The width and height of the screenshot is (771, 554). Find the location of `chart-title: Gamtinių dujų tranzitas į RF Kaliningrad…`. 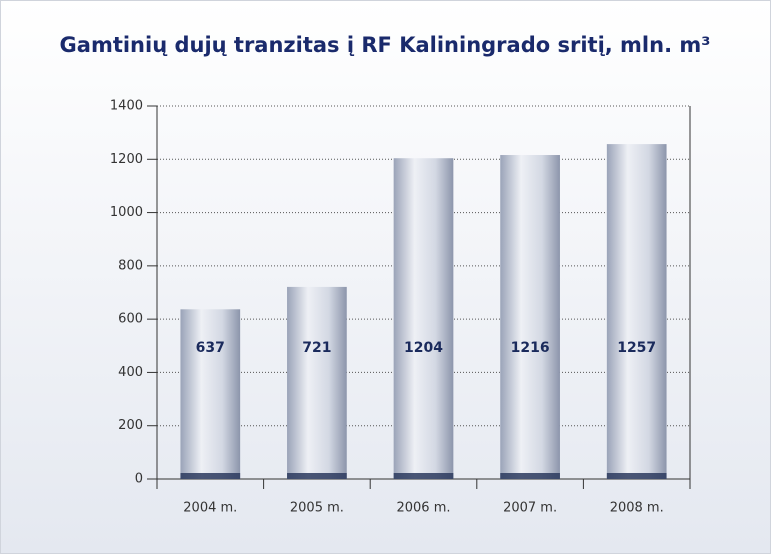

chart-title: Gamtinių dujų tranzitas į RF Kaliningrad… is located at coordinates (385, 45).